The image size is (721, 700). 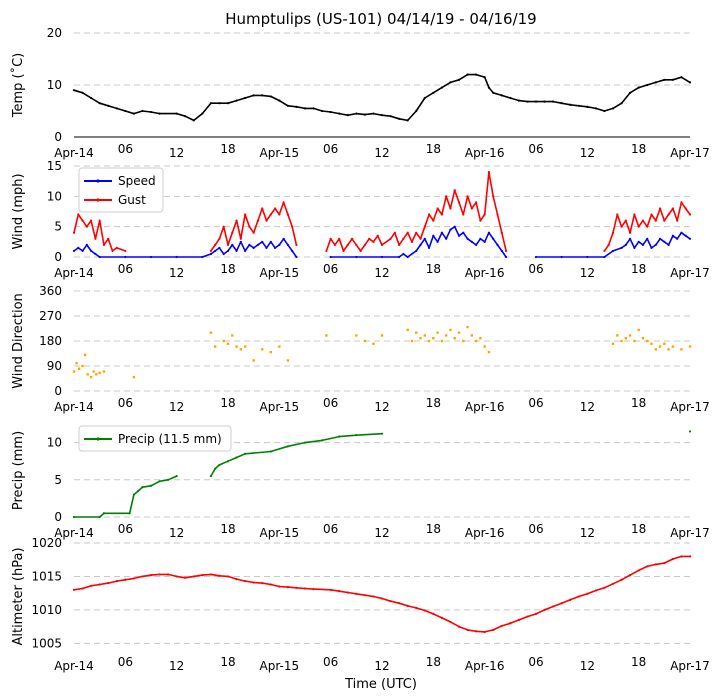 What do you see at coordinates (50, 341) in the screenshot?
I see `y-tick-label: 180` at bounding box center [50, 341].